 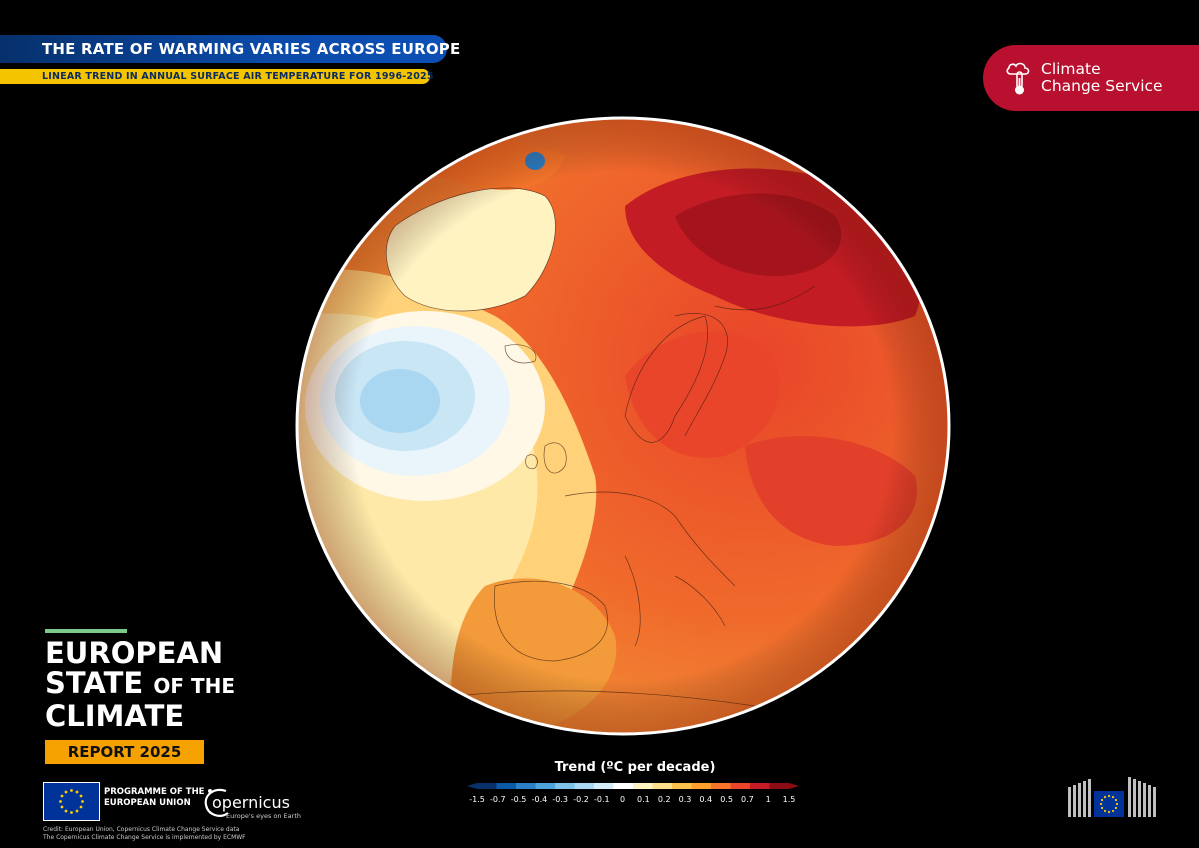 I want to click on report-title-of-the: OF THE, so click(x=194, y=686).